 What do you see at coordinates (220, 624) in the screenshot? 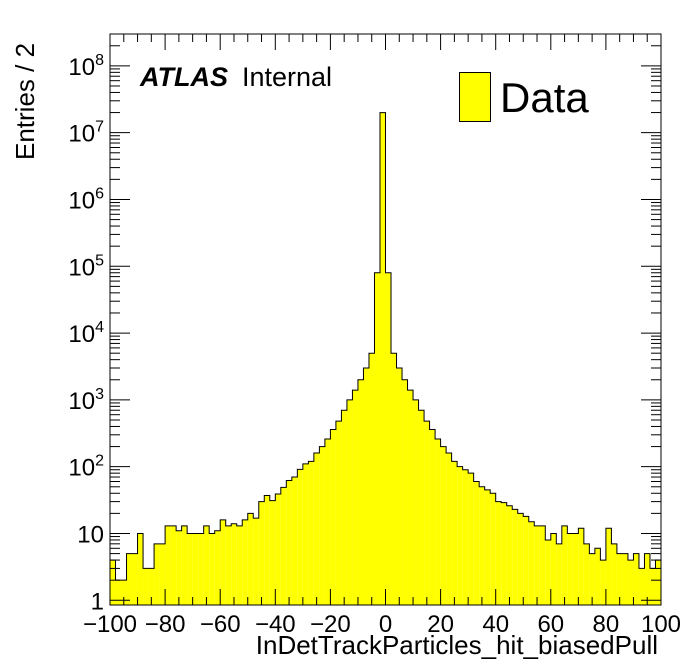
I see `x-tick-label: −60` at bounding box center [220, 624].